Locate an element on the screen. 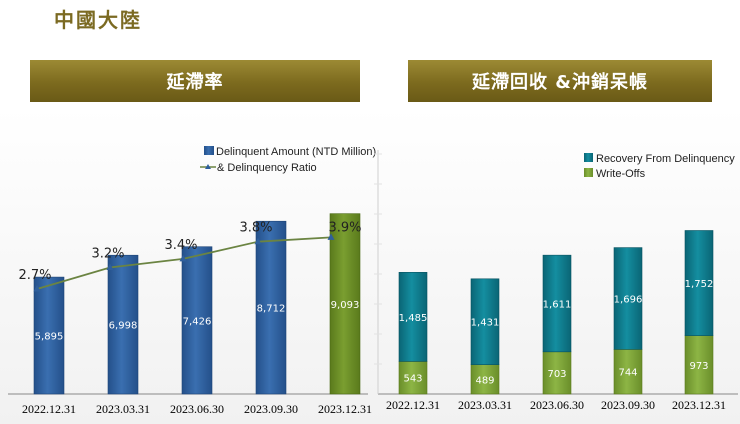  delinquent-amount-label: 7,426 is located at coordinates (197, 321).